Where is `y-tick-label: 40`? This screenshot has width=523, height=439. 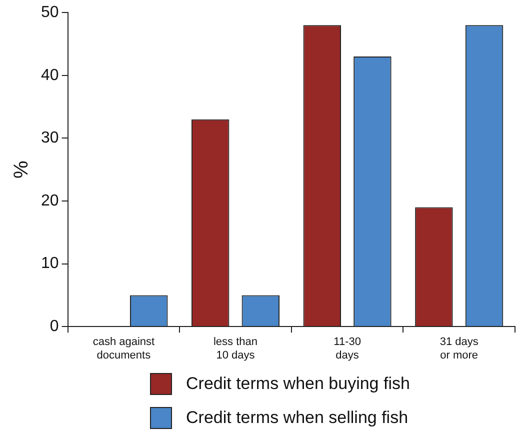 y-tick-label: 40 is located at coordinates (50, 75).